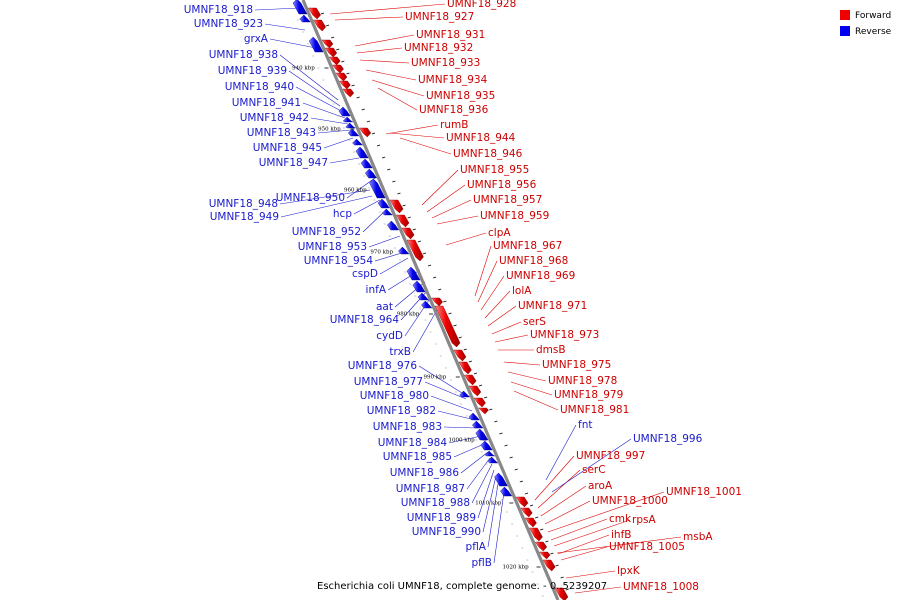 This screenshot has width=900, height=600. Describe the element at coordinates (481, 5) in the screenshot. I see `forward-gene-label: UMNF18_928` at that location.